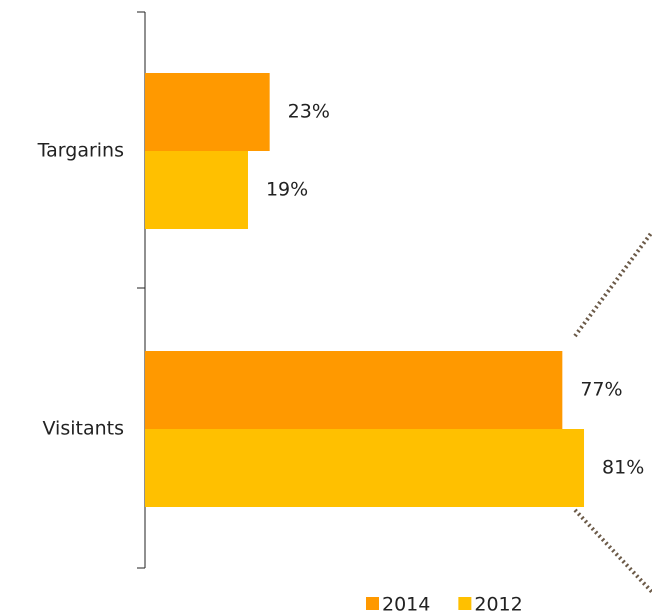 The image size is (652, 616). I want to click on data-label: 81%, so click(623, 468).